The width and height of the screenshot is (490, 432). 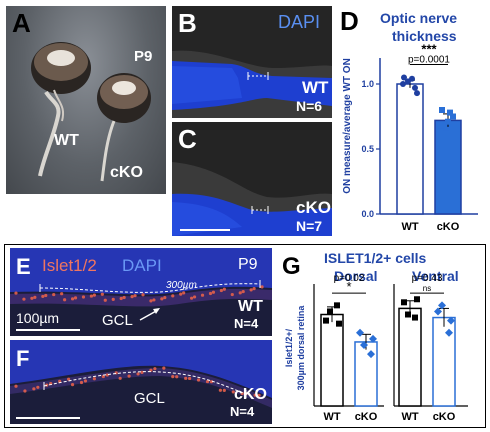 I want to click on panel-e-n: N=4, so click(x=246, y=323).